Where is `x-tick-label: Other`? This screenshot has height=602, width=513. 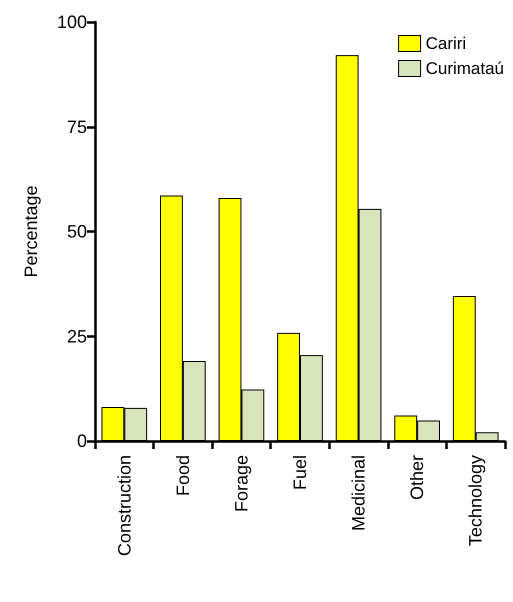
x-tick-label: Other is located at coordinates (417, 477).